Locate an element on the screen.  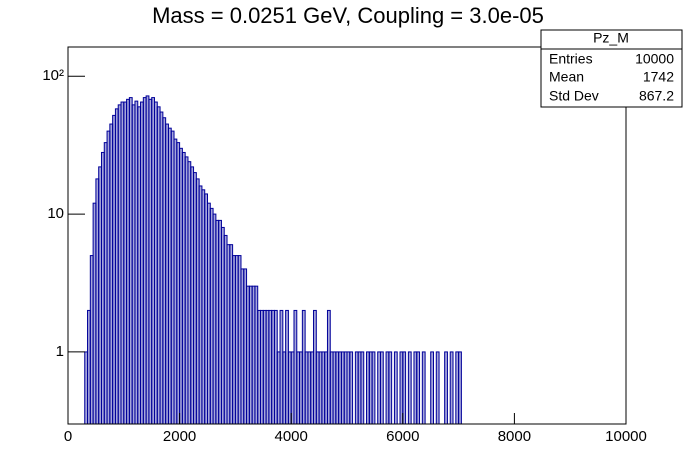
y-tick-label: 1 is located at coordinates (60, 351).